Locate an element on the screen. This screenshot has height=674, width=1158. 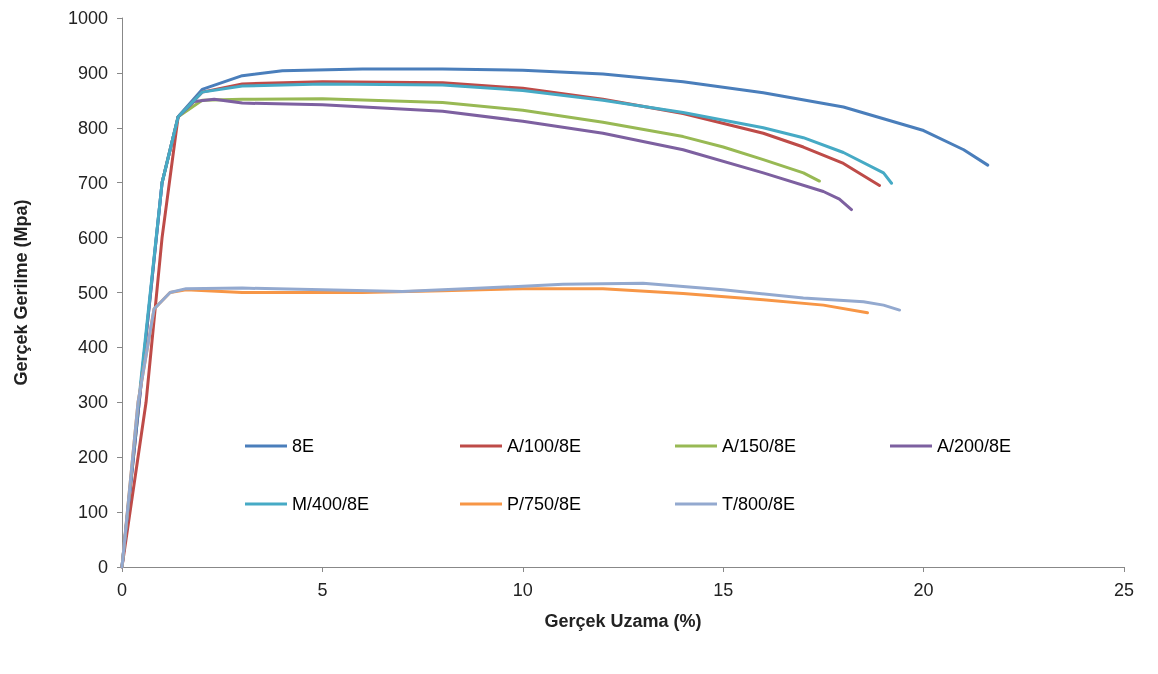
x-tick-label: 20 is located at coordinates (923, 590).